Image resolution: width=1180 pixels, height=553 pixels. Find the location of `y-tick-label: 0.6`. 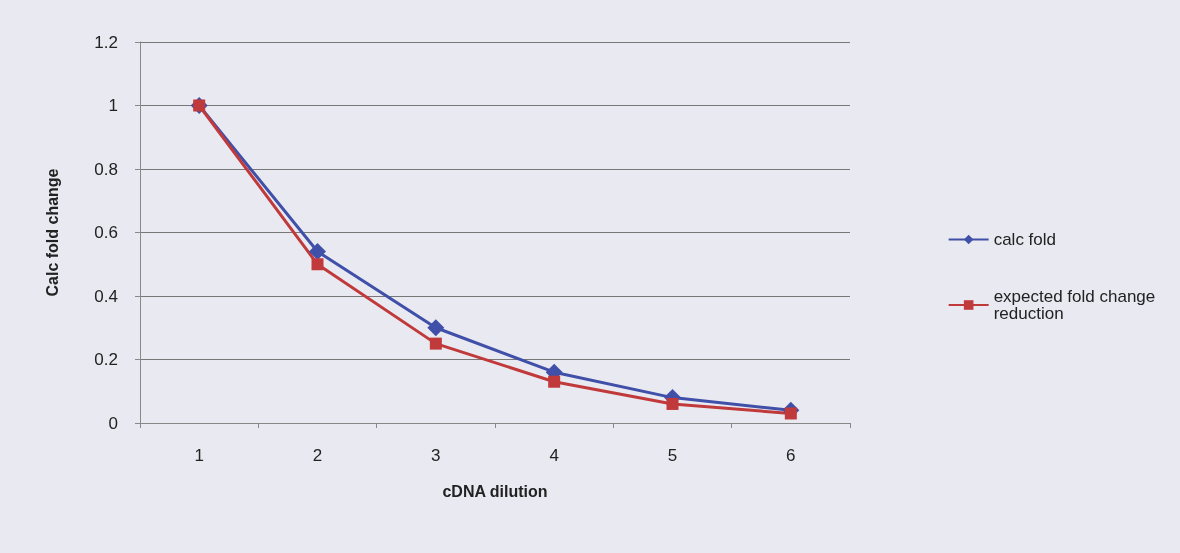

y-tick-label: 0.6 is located at coordinates (106, 232).